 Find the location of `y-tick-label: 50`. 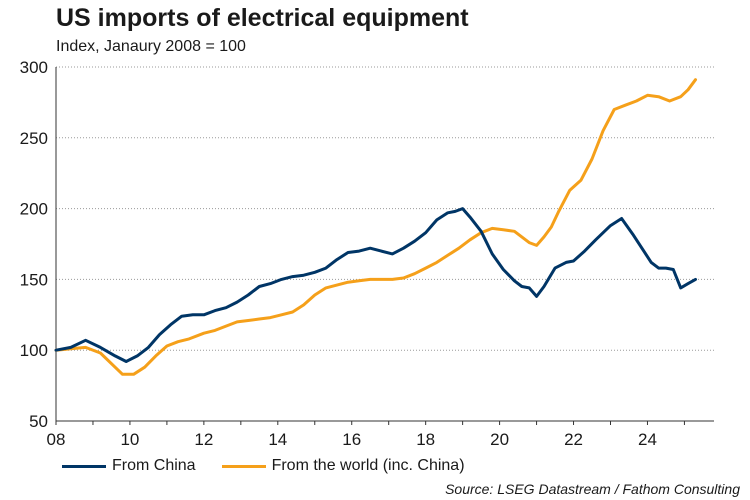

y-tick-label: 50 is located at coordinates (38, 421).